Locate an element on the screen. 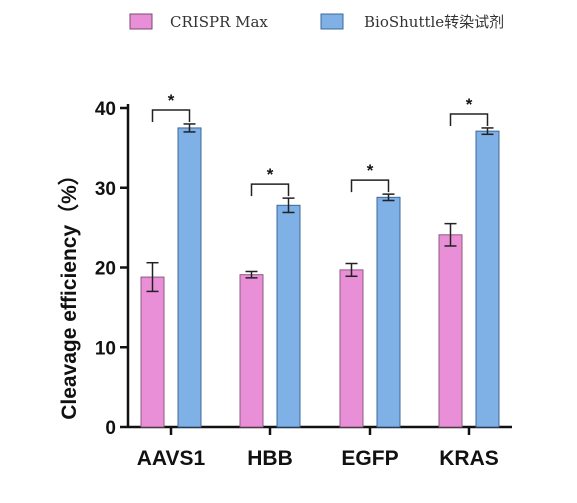  x-category-label: KRAS is located at coordinates (469, 458).